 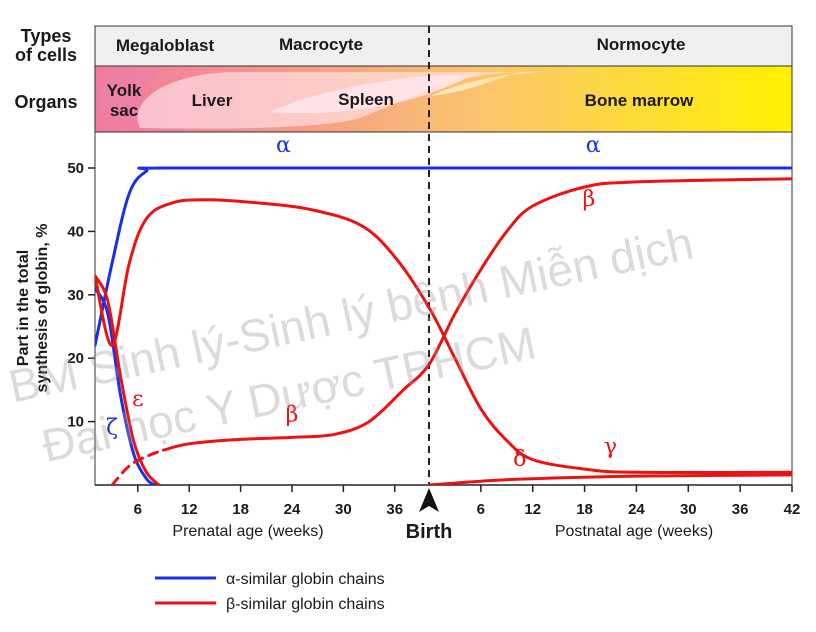 I want to click on series-label-α-0: α, so click(x=283, y=145).